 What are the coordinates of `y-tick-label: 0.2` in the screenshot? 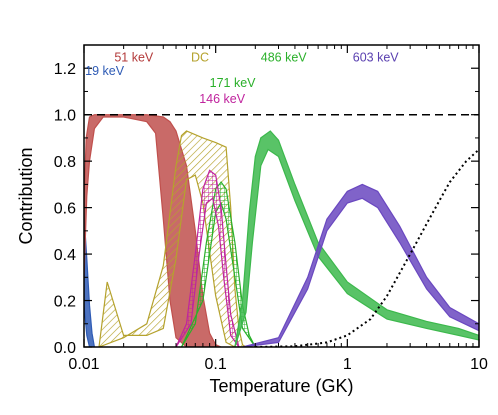 It's located at (65, 302).